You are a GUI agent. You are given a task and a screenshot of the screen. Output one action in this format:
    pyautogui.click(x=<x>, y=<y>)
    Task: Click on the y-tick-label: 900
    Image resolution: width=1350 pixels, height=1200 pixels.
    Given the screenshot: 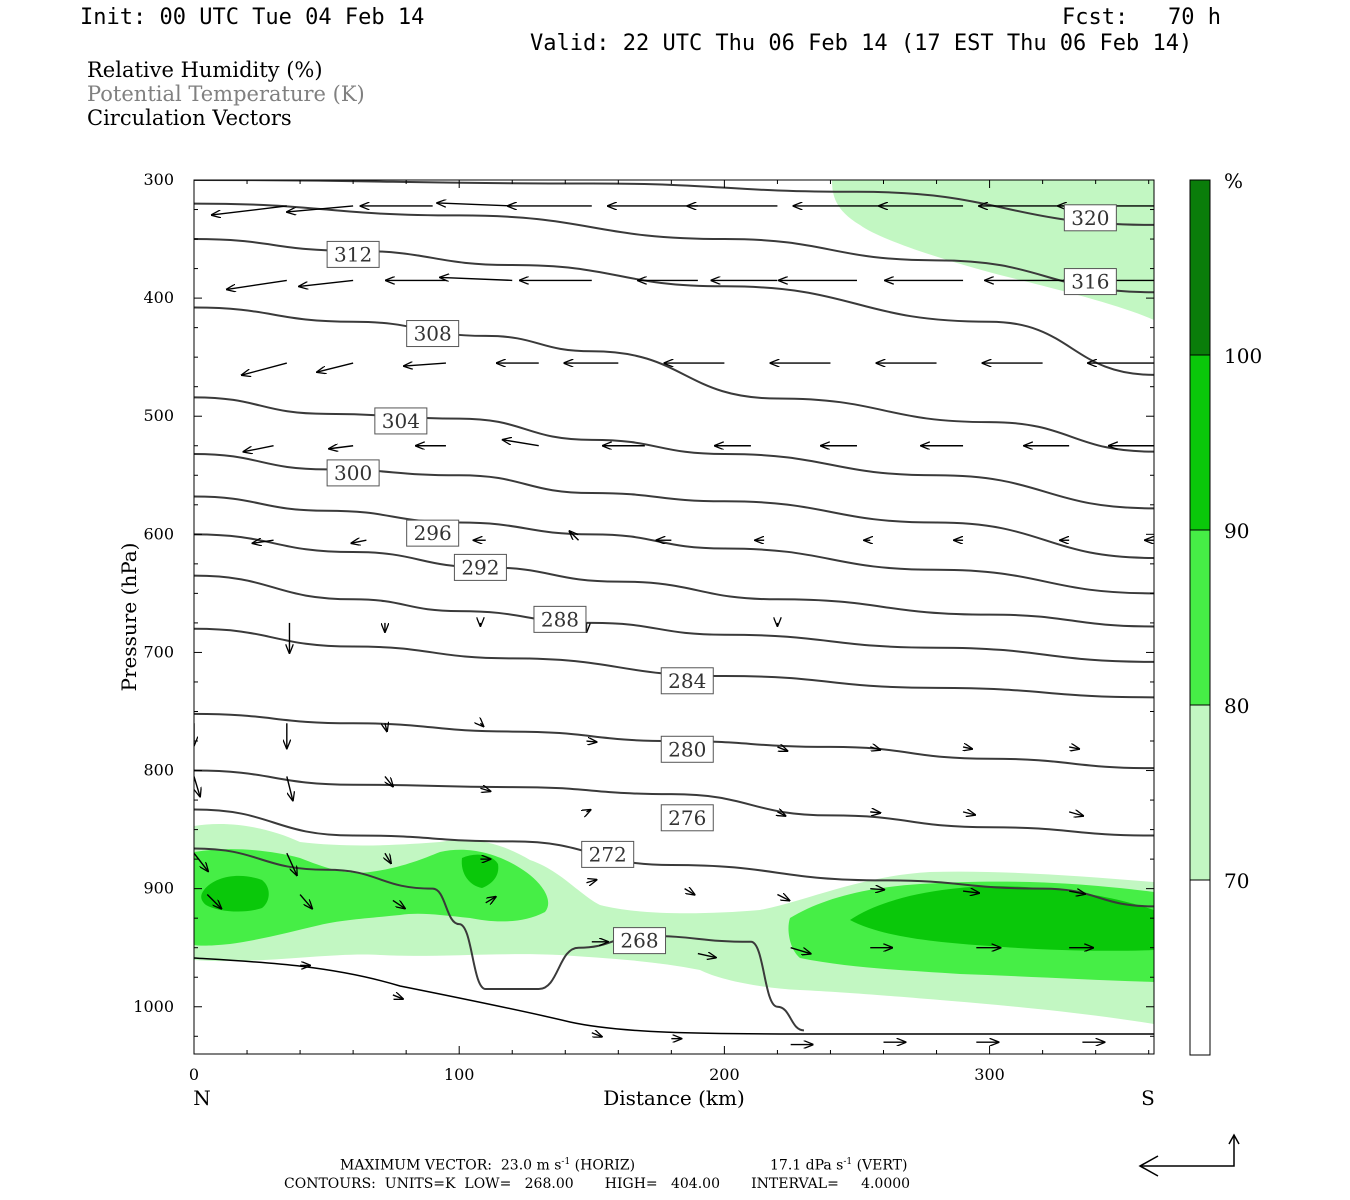 What is the action you would take?
    pyautogui.click(x=158, y=888)
    